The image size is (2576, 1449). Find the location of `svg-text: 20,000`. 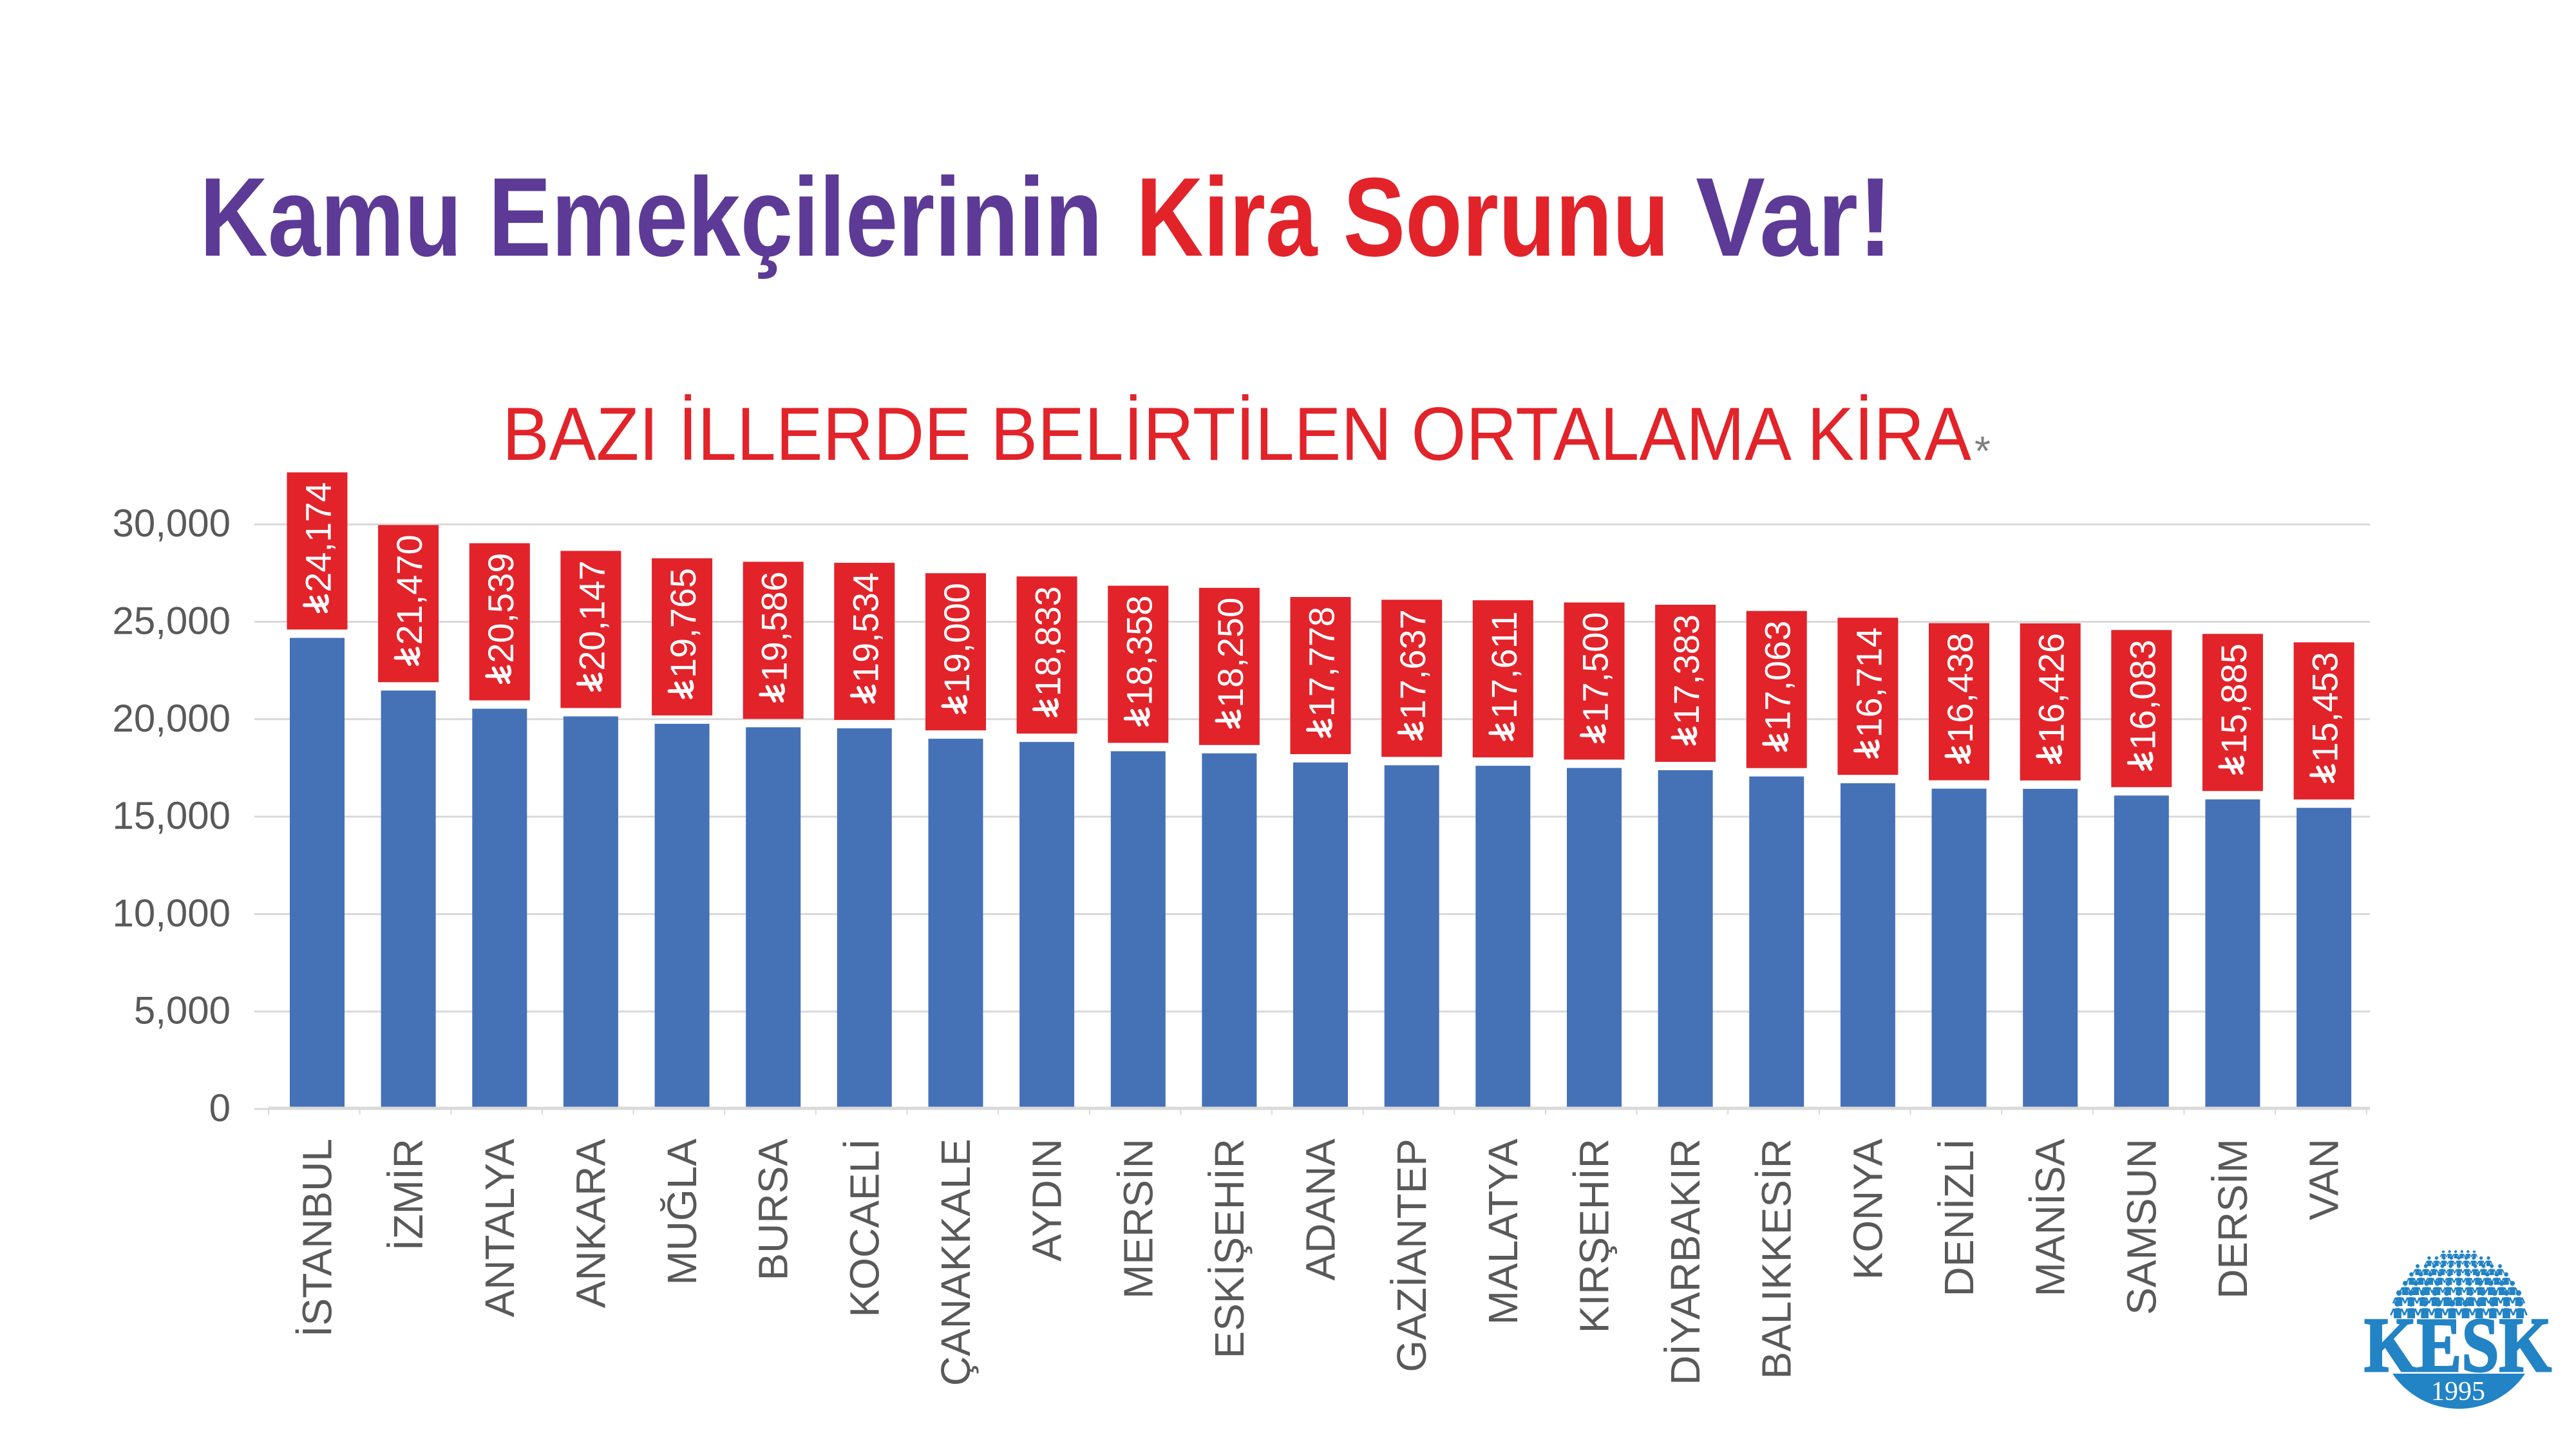

svg-text: 20,000 is located at coordinates (171, 718).